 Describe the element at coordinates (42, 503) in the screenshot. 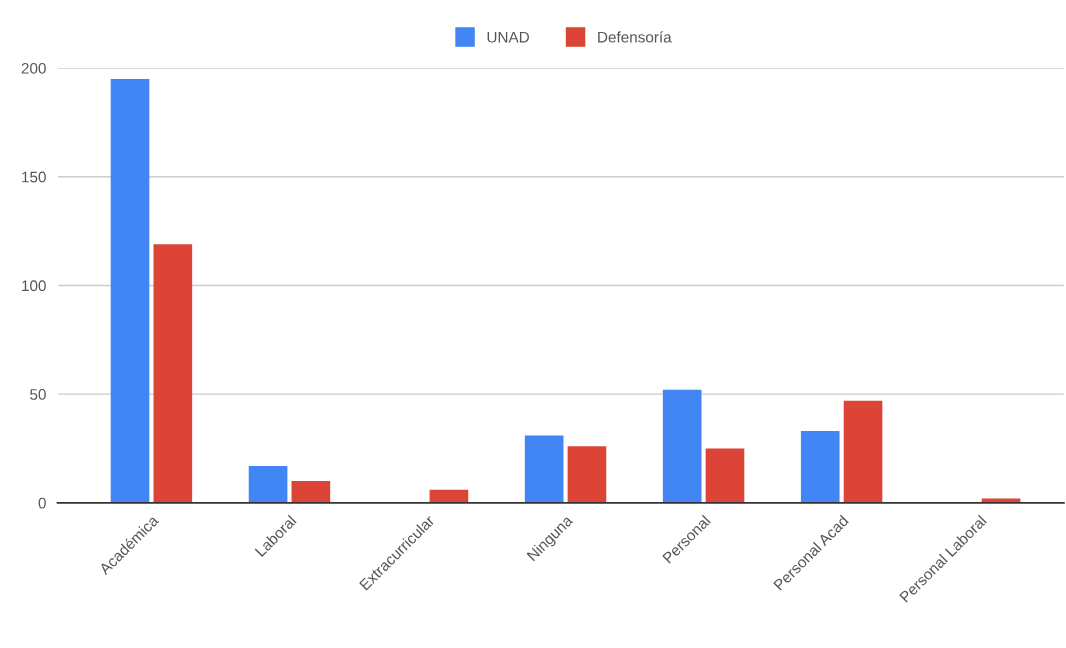

I see `y-tick-label: 0` at that location.